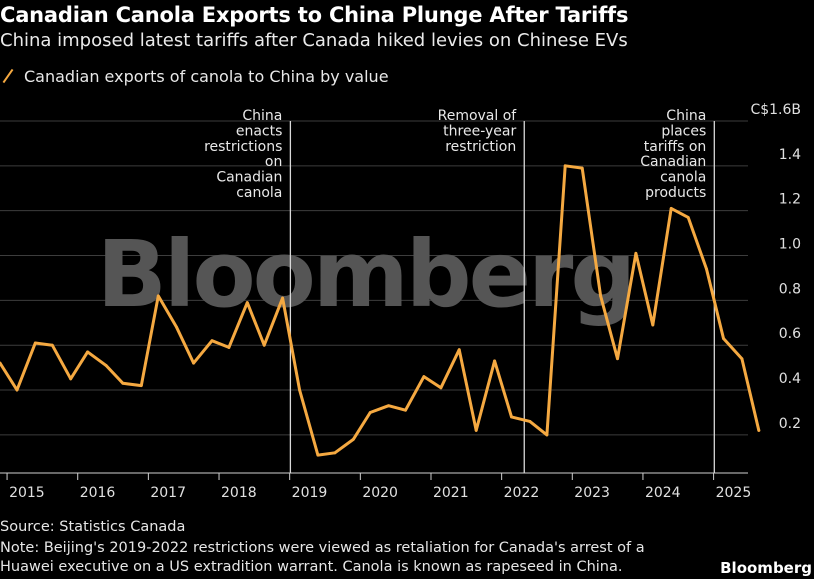  Describe the element at coordinates (168, 493) in the screenshot. I see `x-tick-label: 2017` at that location.